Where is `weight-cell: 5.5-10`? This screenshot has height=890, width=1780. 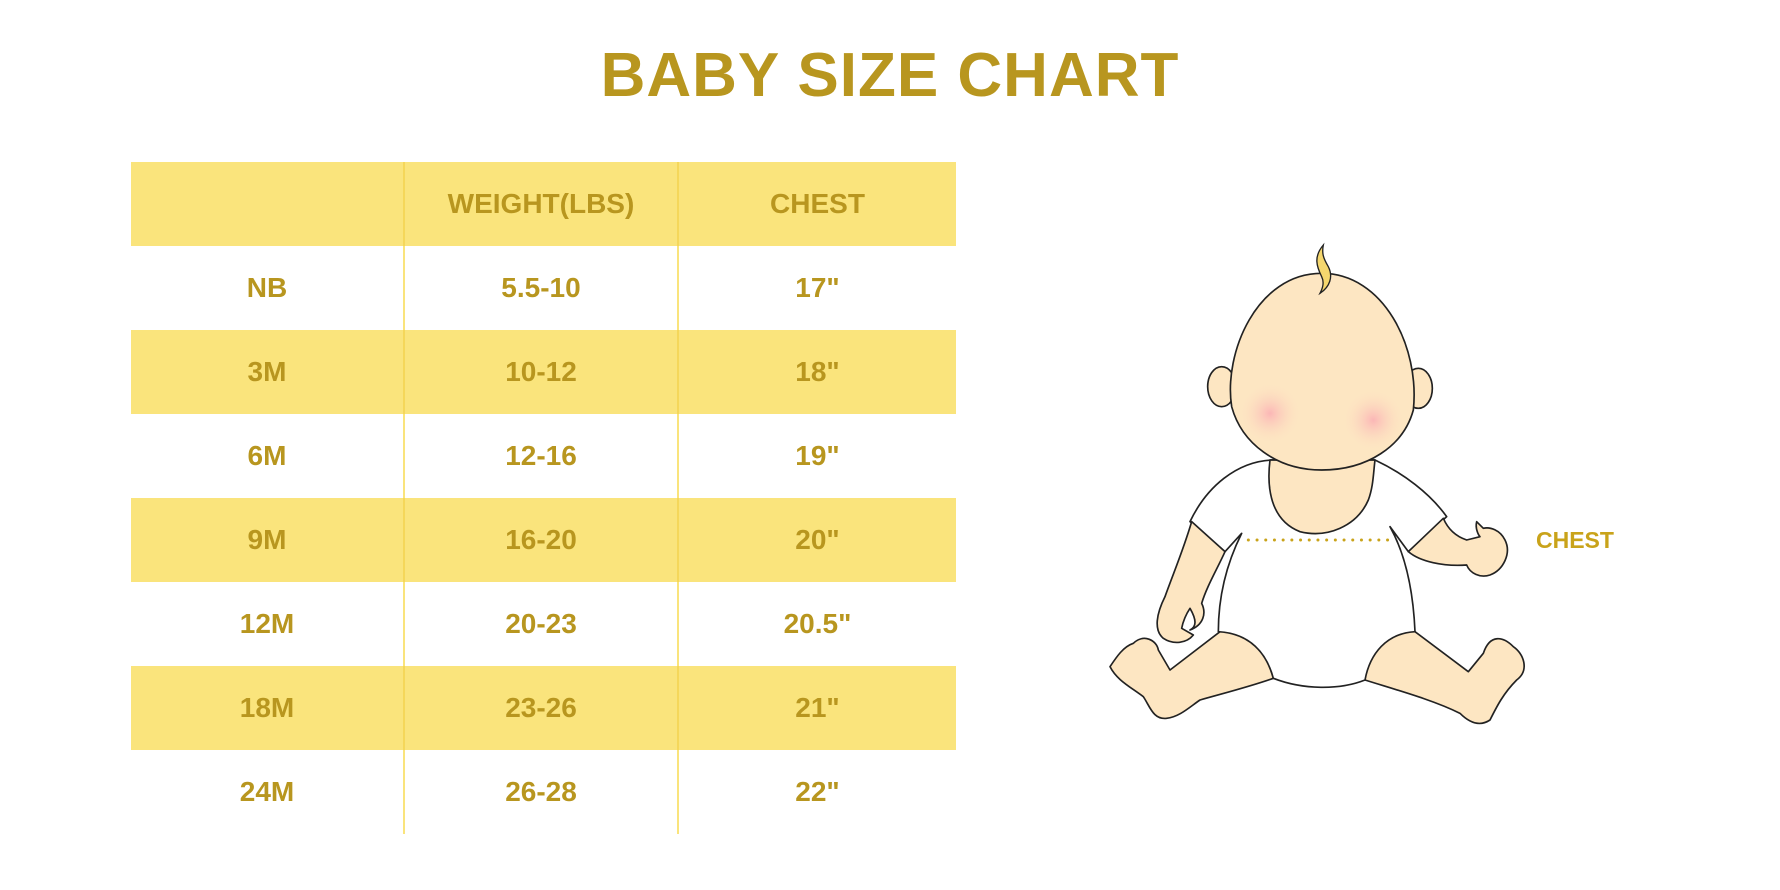 weight-cell: 5.5-10 is located at coordinates (542, 288).